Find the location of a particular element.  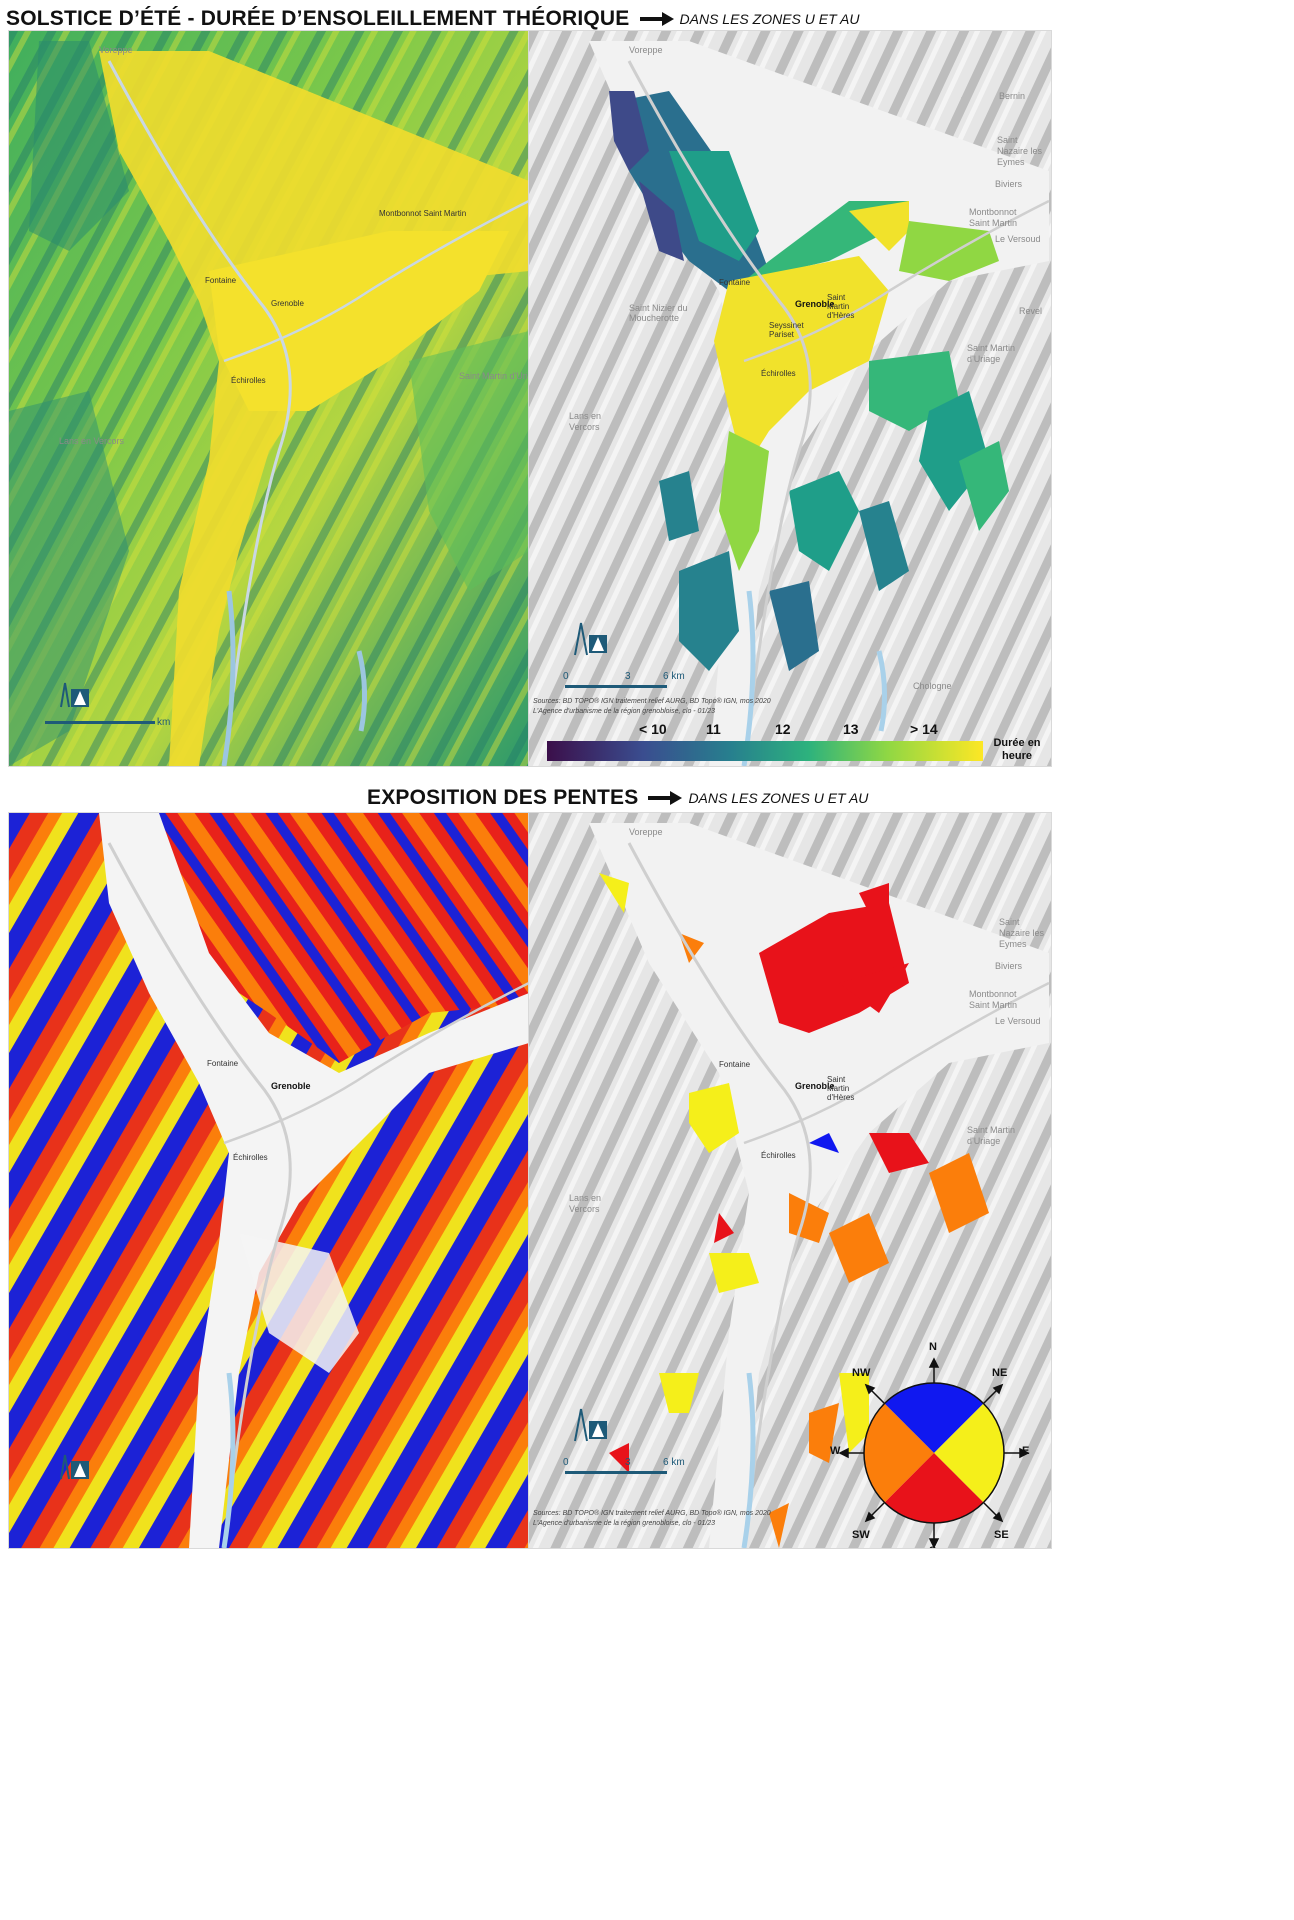

legend-label-13: 13 is located at coordinates (851, 729).